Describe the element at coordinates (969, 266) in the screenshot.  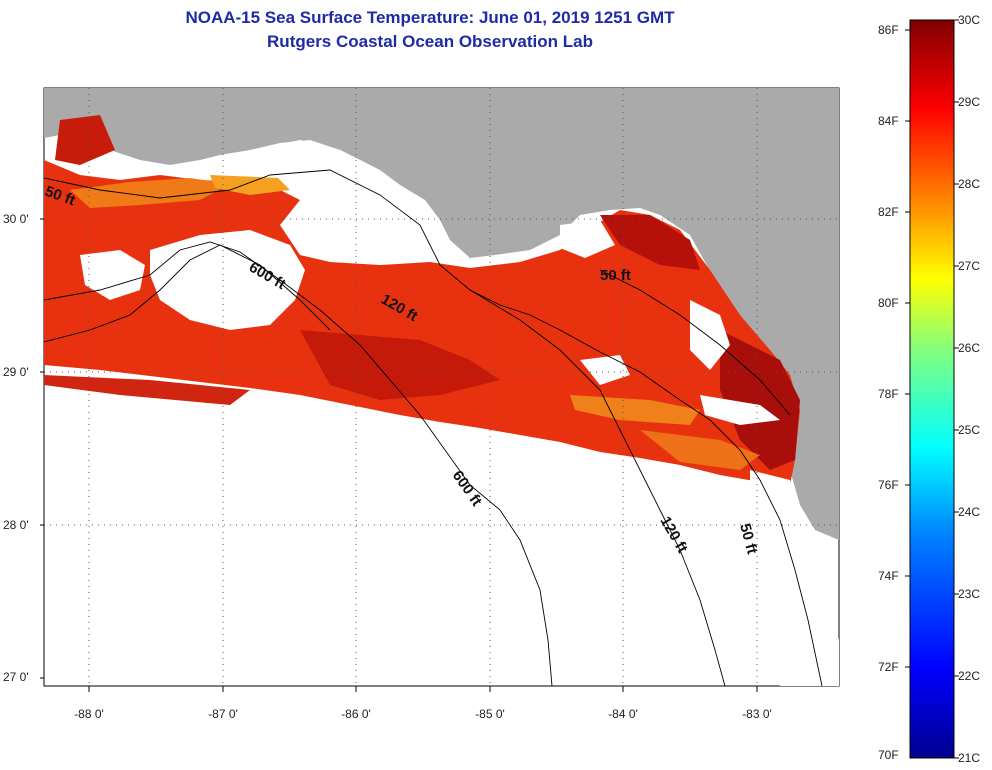
I see `colorbar-label-c: 27C` at that location.